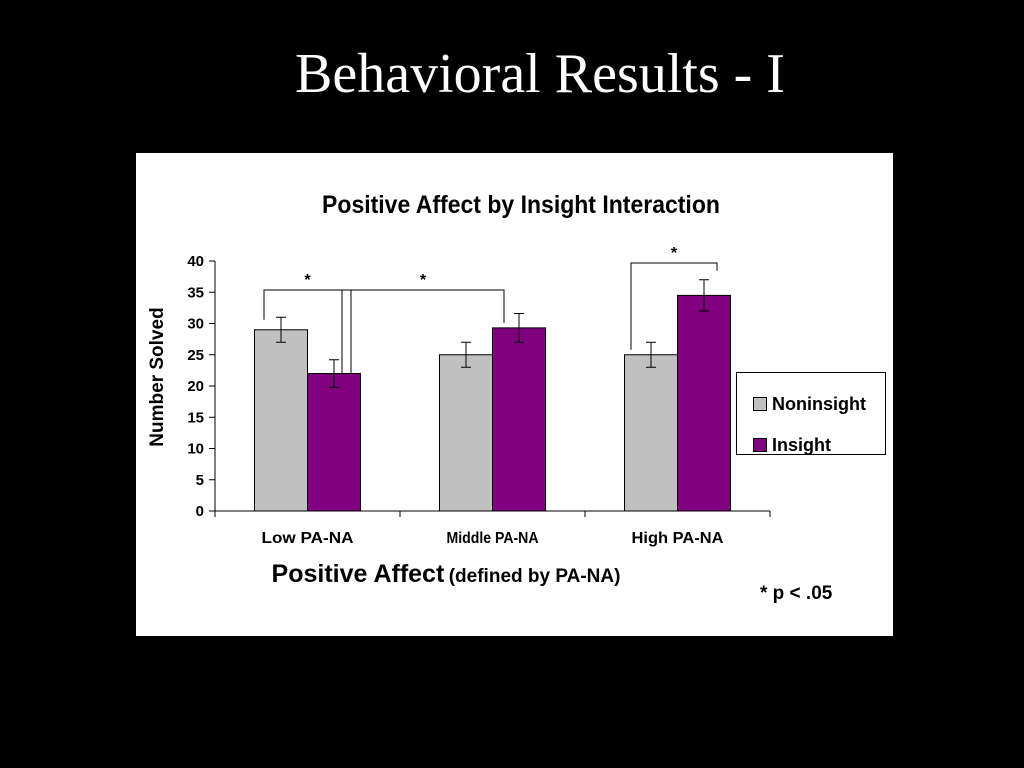  I want to click on y-tick-label-15: 15, so click(195, 417).